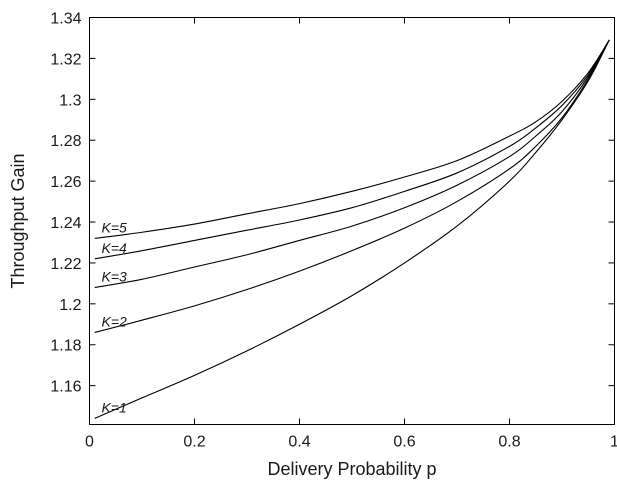  What do you see at coordinates (613, 442) in the screenshot?
I see `x-tick-label: 1` at bounding box center [613, 442].